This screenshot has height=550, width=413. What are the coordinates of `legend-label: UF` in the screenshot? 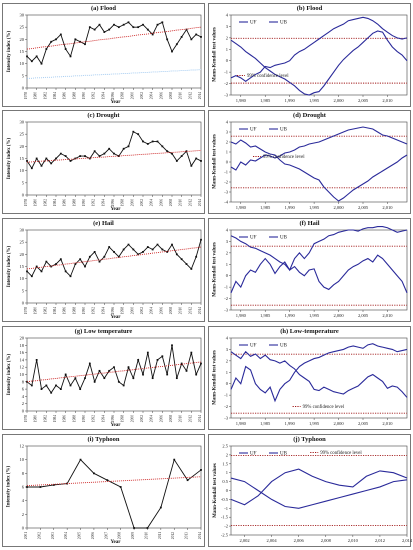 It's located at (253, 130).